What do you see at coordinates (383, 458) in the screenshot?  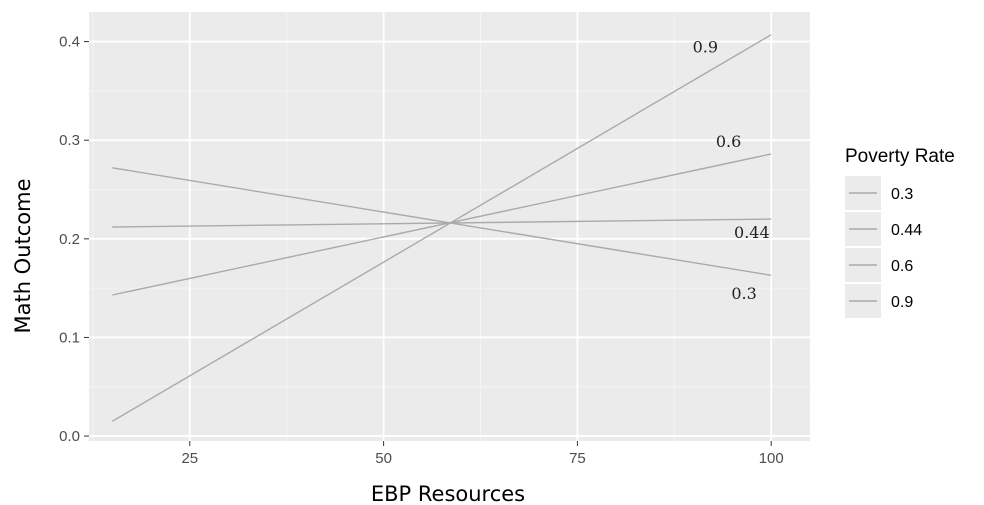 I see `x-tick-label: 50` at bounding box center [383, 458].